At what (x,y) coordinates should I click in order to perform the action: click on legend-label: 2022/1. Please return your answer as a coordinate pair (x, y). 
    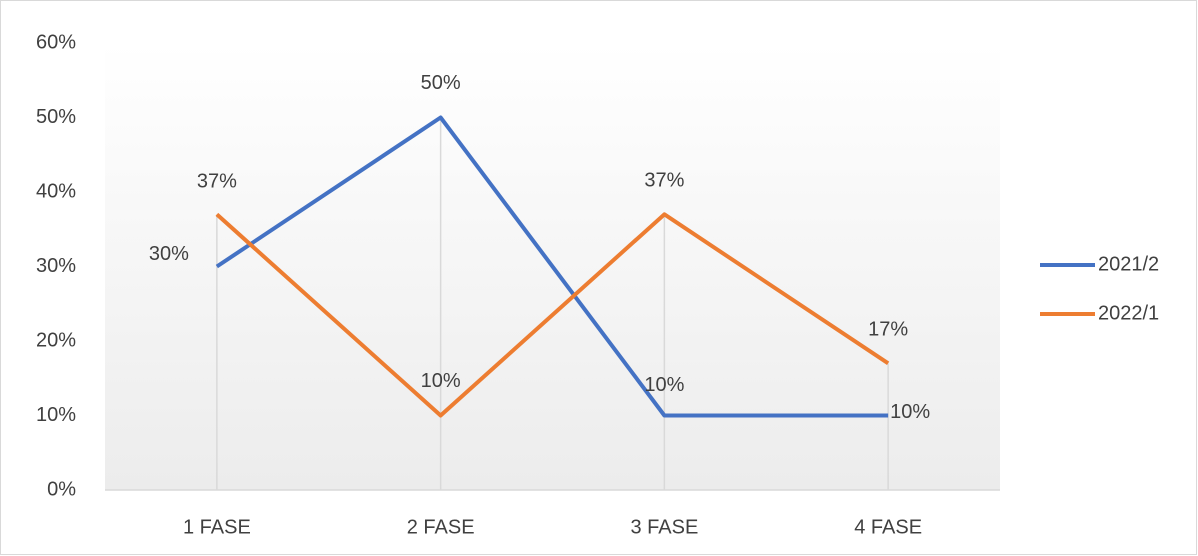
    Looking at the image, I should click on (1128, 313).